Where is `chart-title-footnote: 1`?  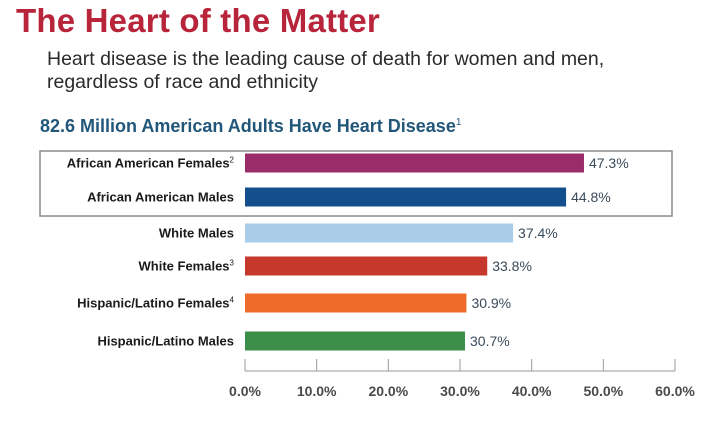
chart-title-footnote: 1 is located at coordinates (458, 122).